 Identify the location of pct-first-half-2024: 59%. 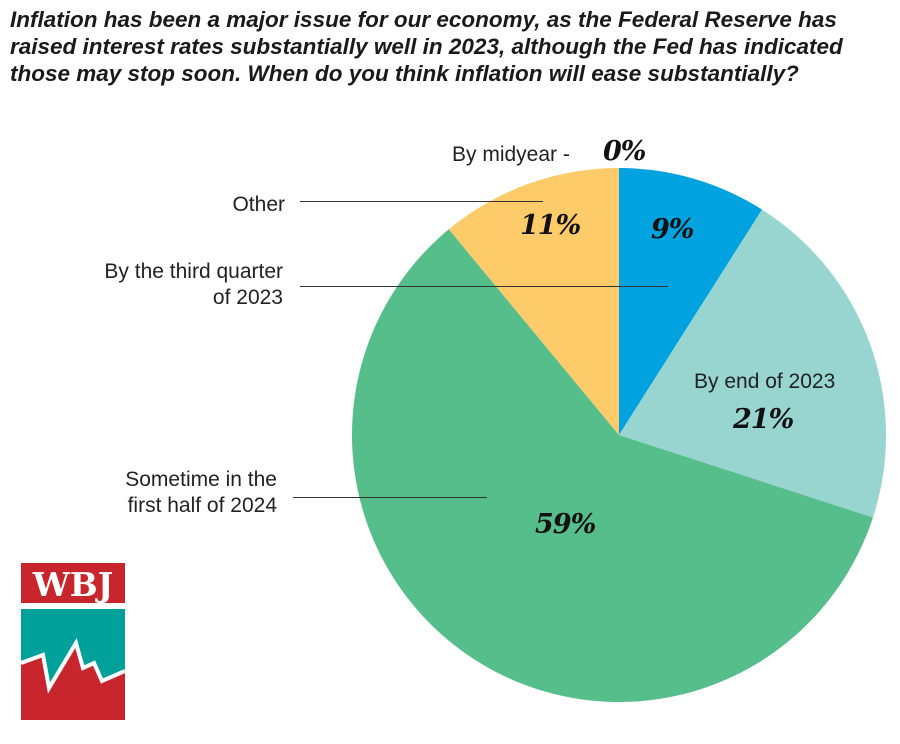
(565, 524).